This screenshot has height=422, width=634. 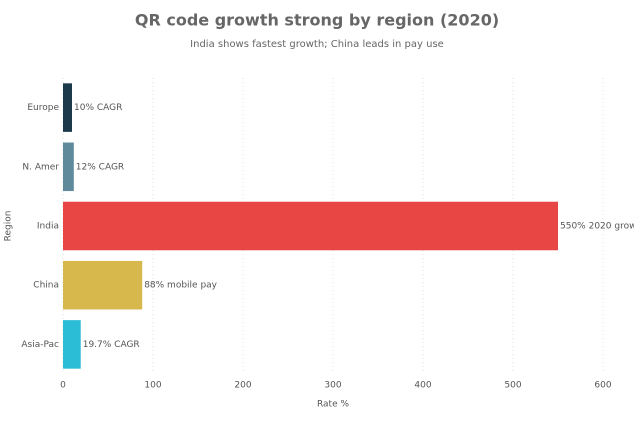 What do you see at coordinates (40, 167) in the screenshot?
I see `y-tick-label: N. Amer` at bounding box center [40, 167].